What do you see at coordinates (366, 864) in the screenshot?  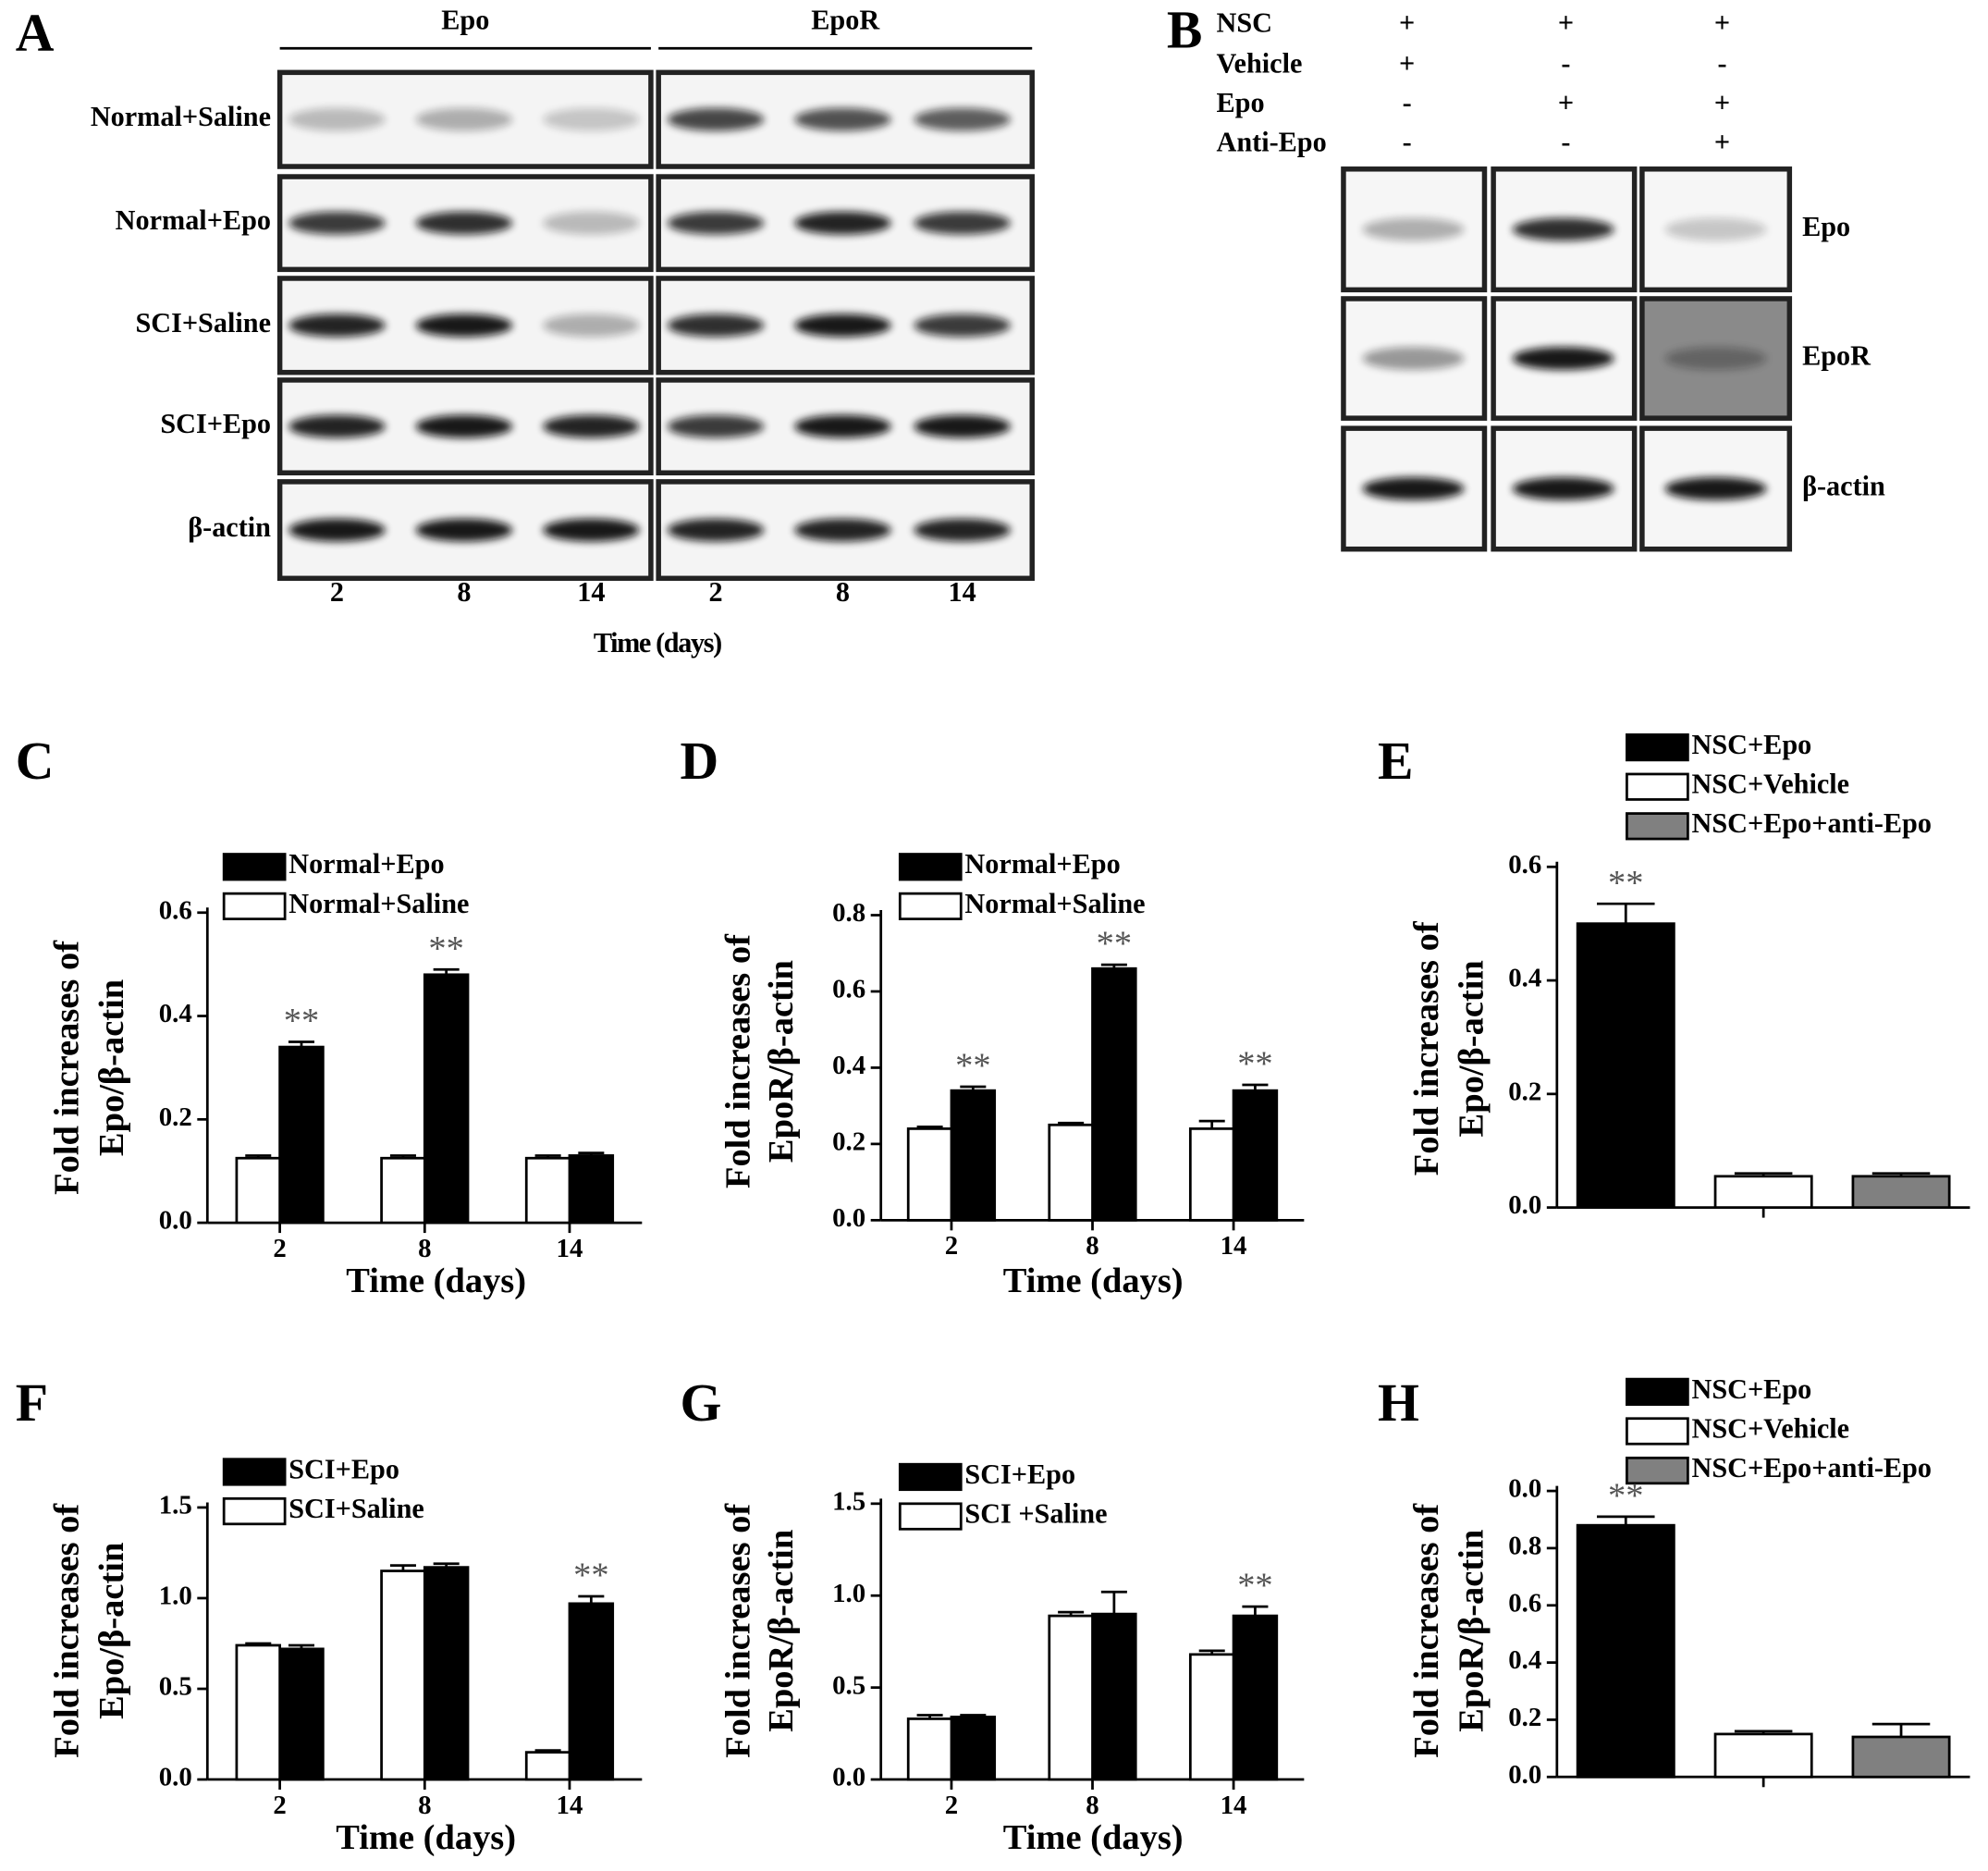 I see `legend-label: Normal+Epo` at bounding box center [366, 864].